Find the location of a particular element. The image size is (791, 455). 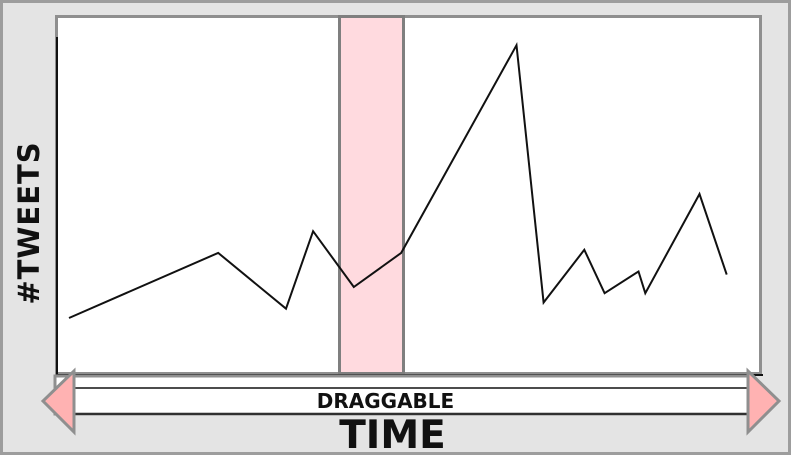

x-axis-title: TIME is located at coordinates (392, 434).